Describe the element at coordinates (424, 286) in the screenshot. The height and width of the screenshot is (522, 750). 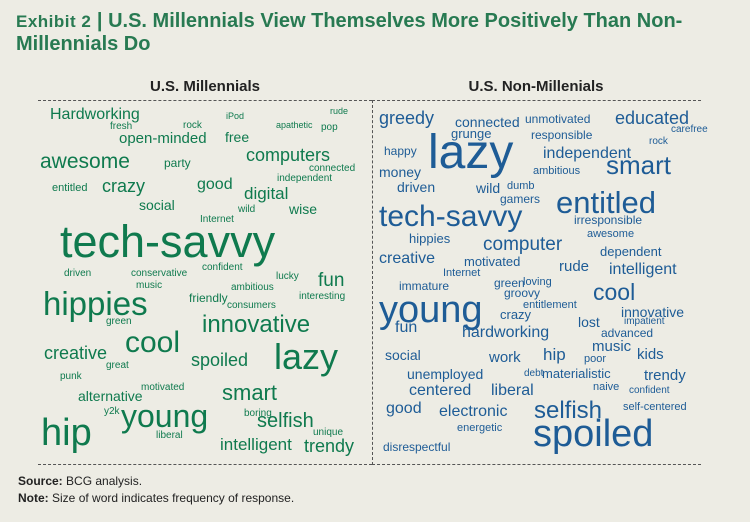
I see `cloud-word: immature` at that location.